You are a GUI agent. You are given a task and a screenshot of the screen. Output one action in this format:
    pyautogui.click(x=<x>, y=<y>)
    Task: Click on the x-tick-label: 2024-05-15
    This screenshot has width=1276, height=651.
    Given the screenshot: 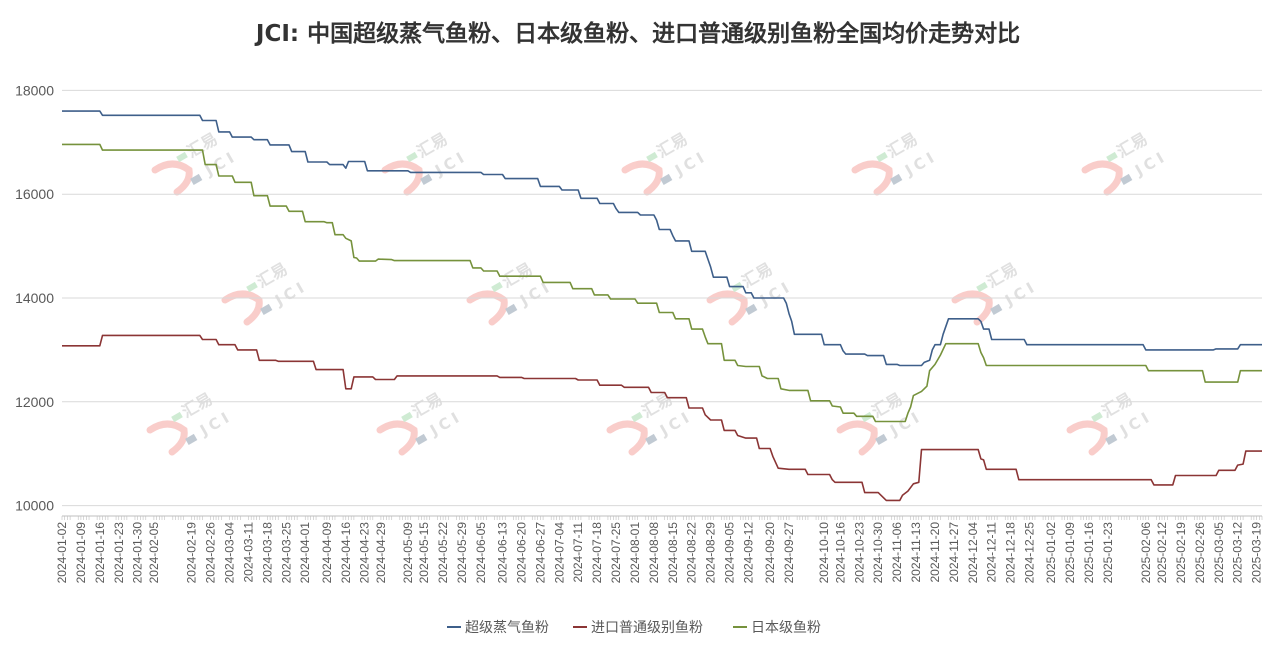 What is the action you would take?
    pyautogui.click(x=424, y=553)
    